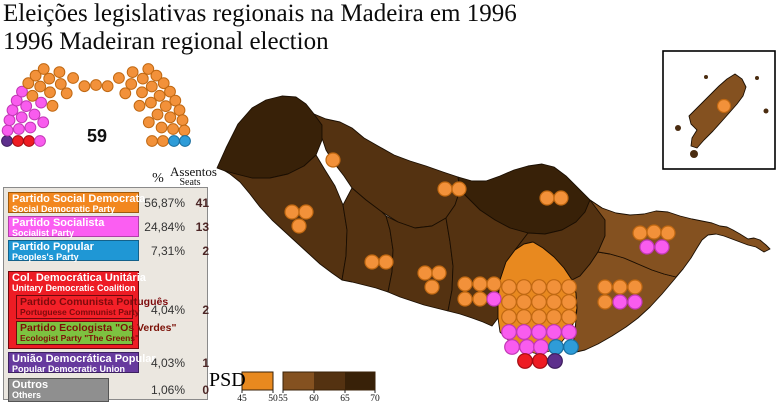 The height and width of the screenshot is (405, 776). I want to click on scale-tick-label: 60, so click(314, 399).